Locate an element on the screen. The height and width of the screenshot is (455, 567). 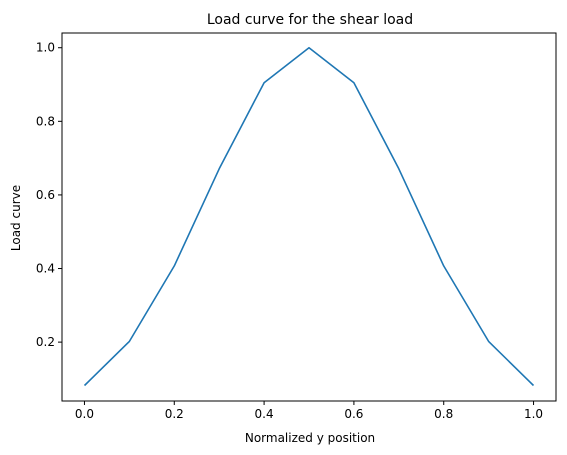
x-tick-label: 0.6 is located at coordinates (353, 414).